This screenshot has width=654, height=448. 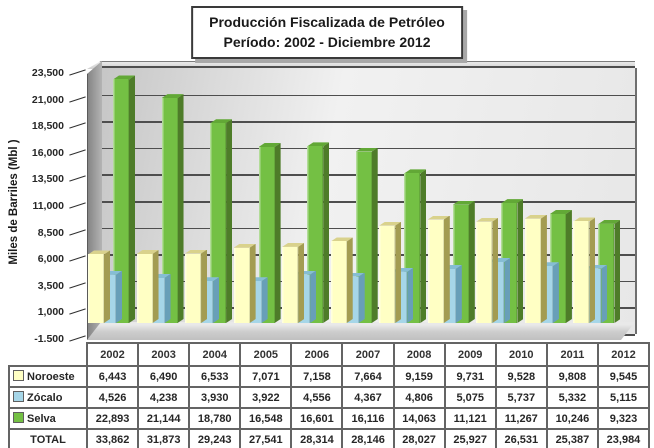 I want to click on y-tick-label-1000: 1,000, so click(x=50, y=312).